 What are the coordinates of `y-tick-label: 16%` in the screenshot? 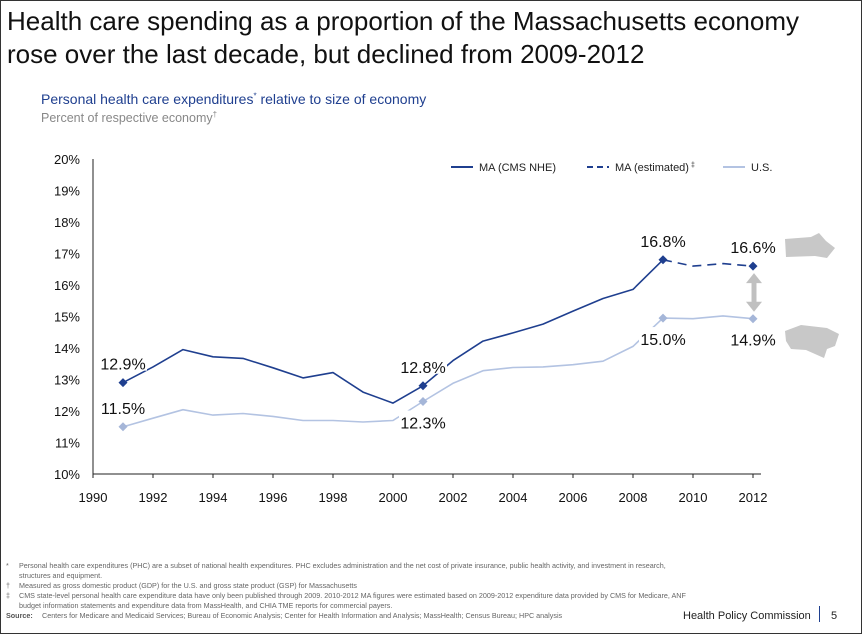 It's located at (67, 285).